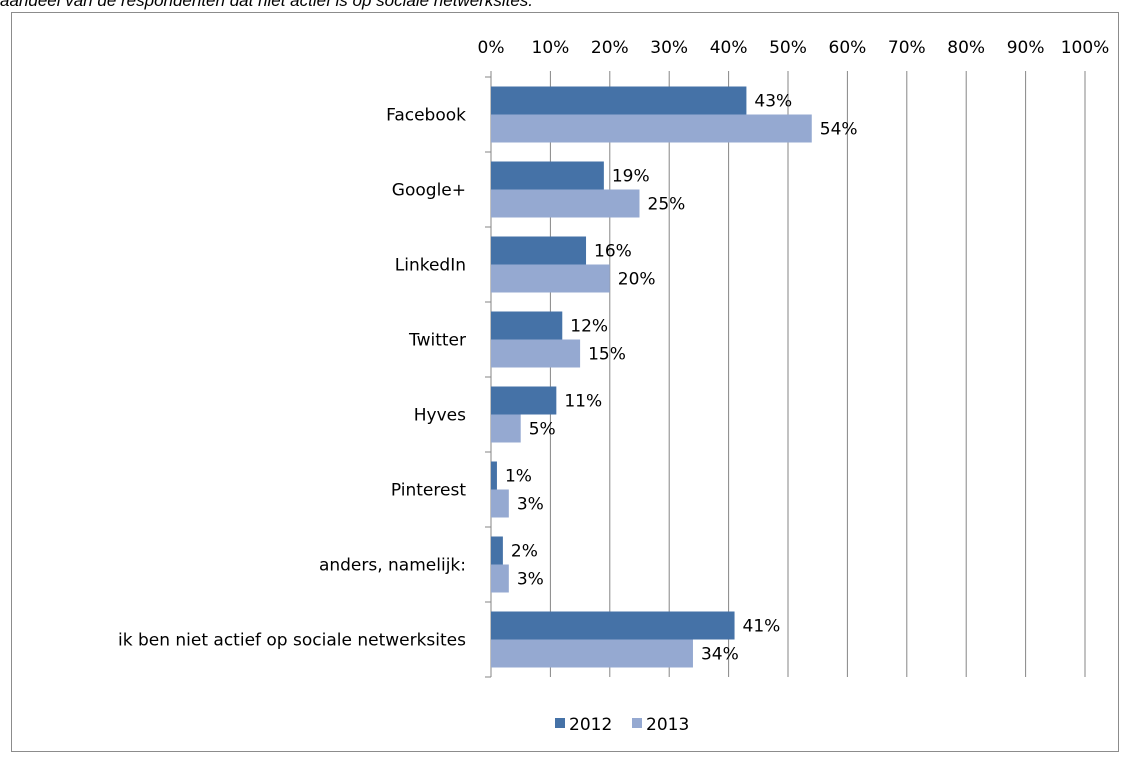  I want to click on category-label: Twitter, so click(437, 341).